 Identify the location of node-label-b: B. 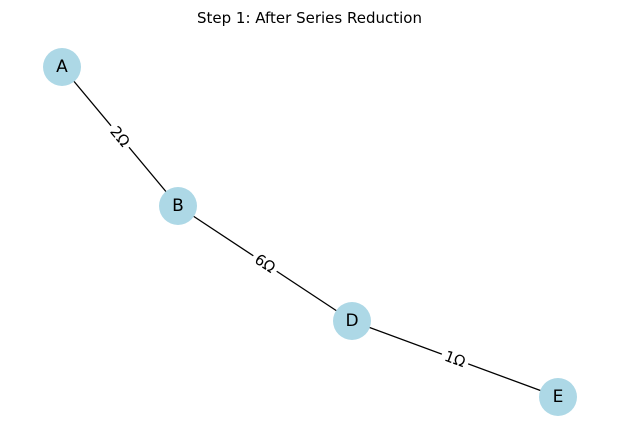
(178, 206).